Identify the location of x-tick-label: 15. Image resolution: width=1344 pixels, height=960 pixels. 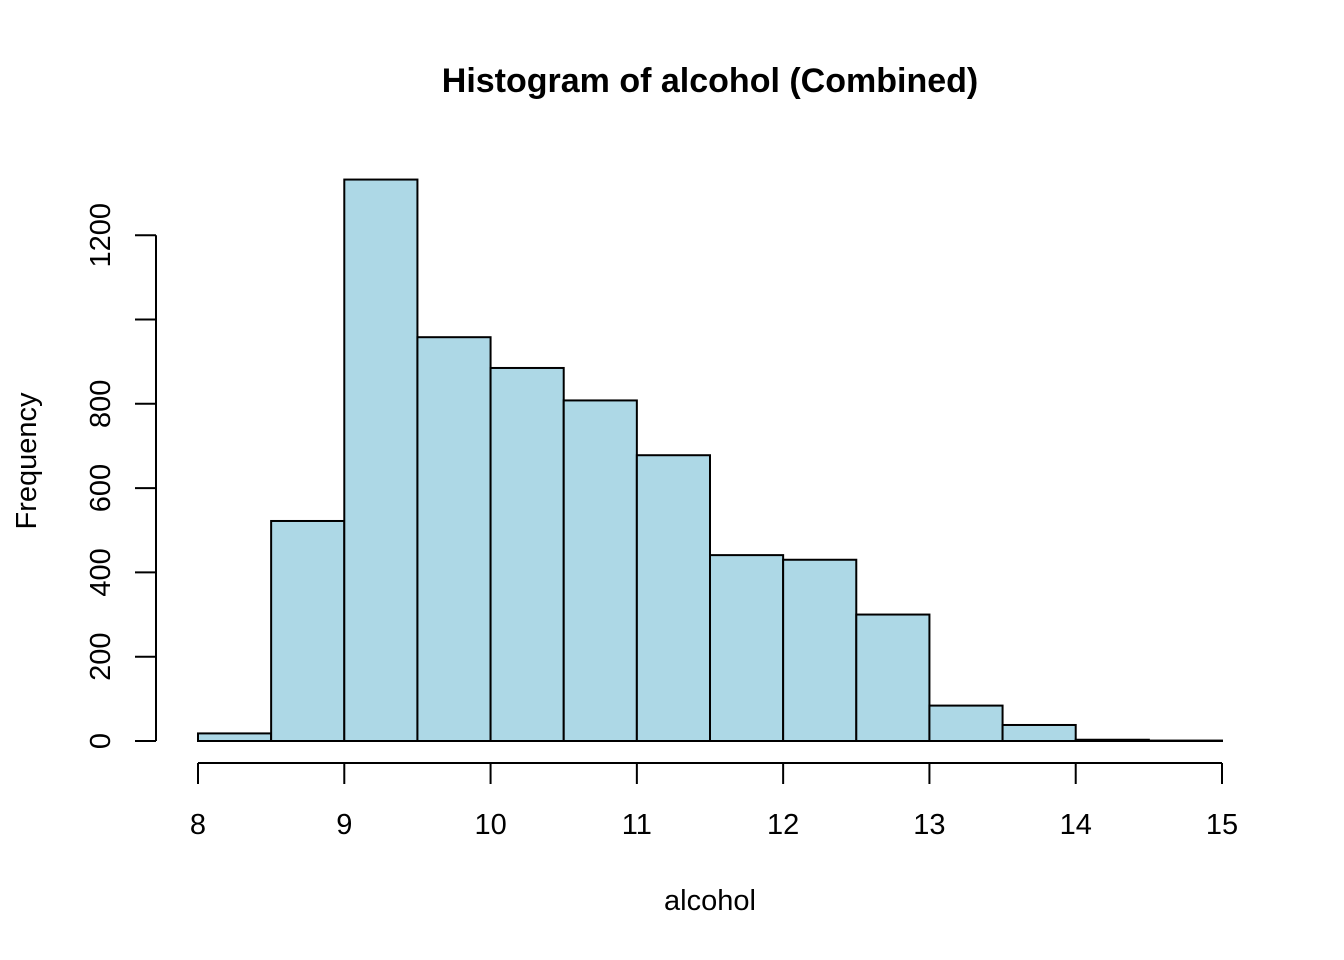
(1222, 825).